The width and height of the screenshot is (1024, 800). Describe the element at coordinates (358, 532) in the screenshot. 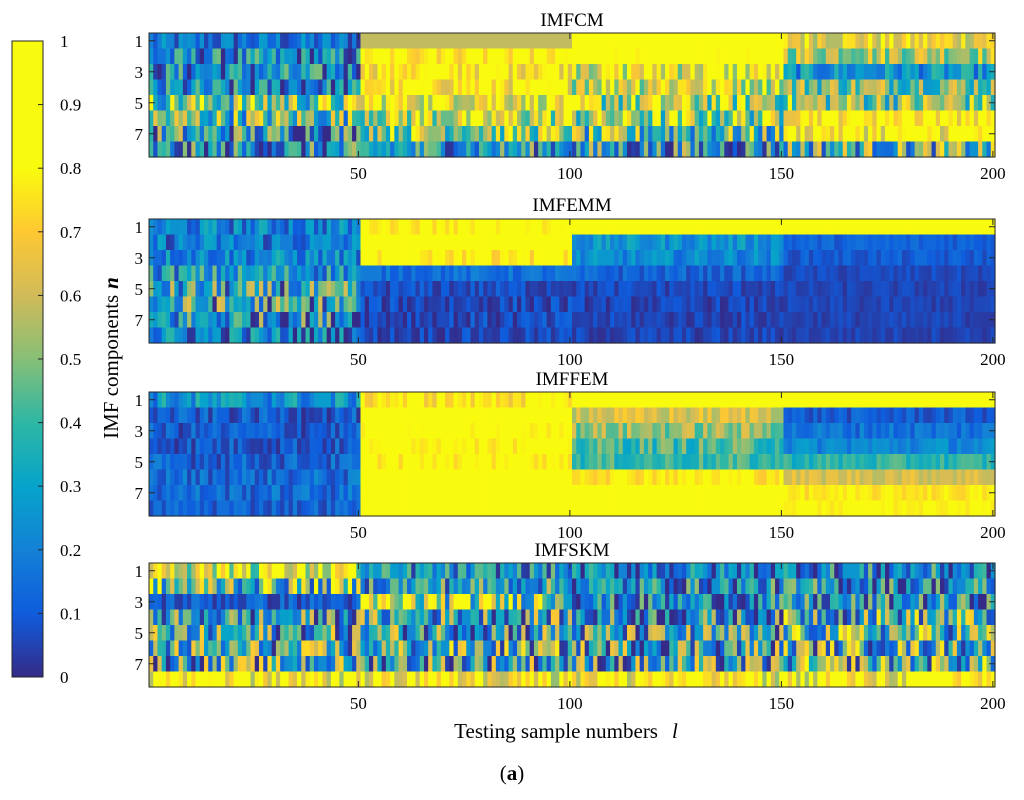

I see `x-tick-label: 50` at that location.